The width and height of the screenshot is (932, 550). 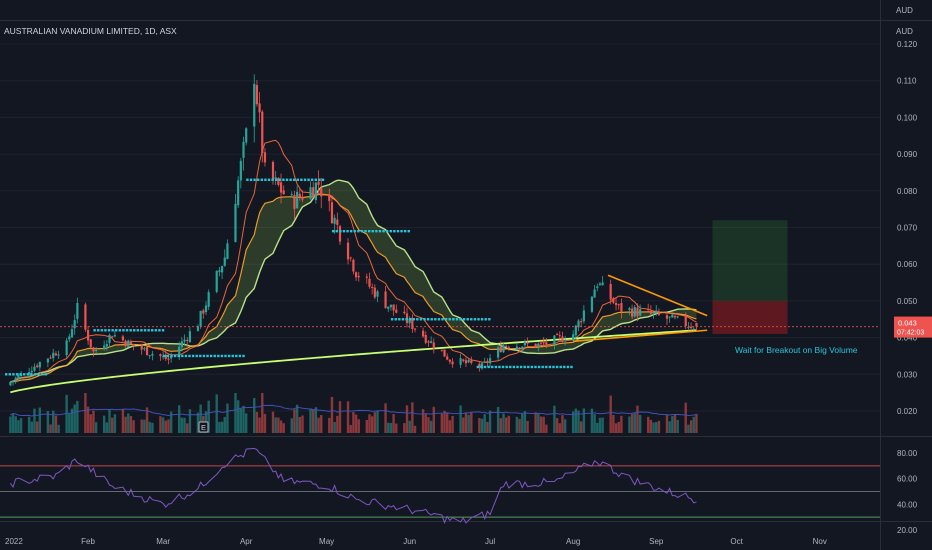 What do you see at coordinates (656, 541) in the screenshot?
I see `time-tick-label: Sep` at bounding box center [656, 541].